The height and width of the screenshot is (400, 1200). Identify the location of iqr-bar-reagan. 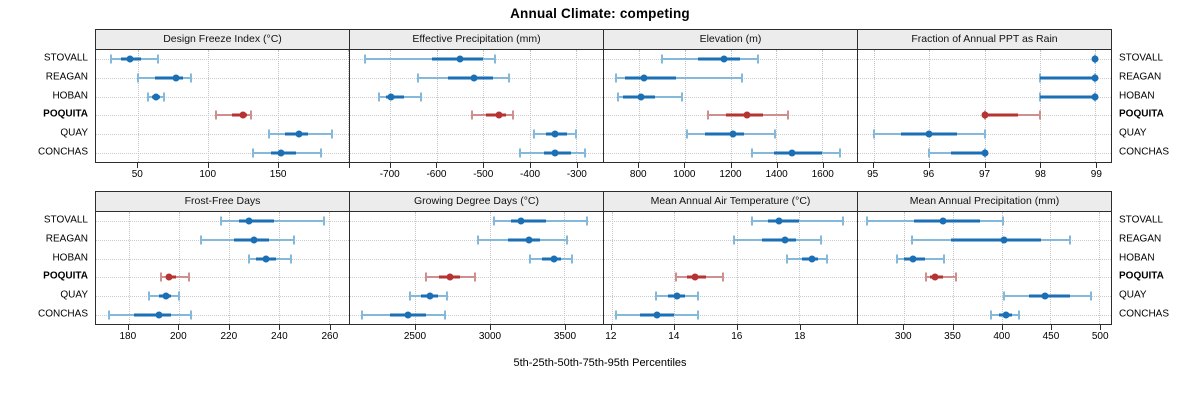
(995, 240).